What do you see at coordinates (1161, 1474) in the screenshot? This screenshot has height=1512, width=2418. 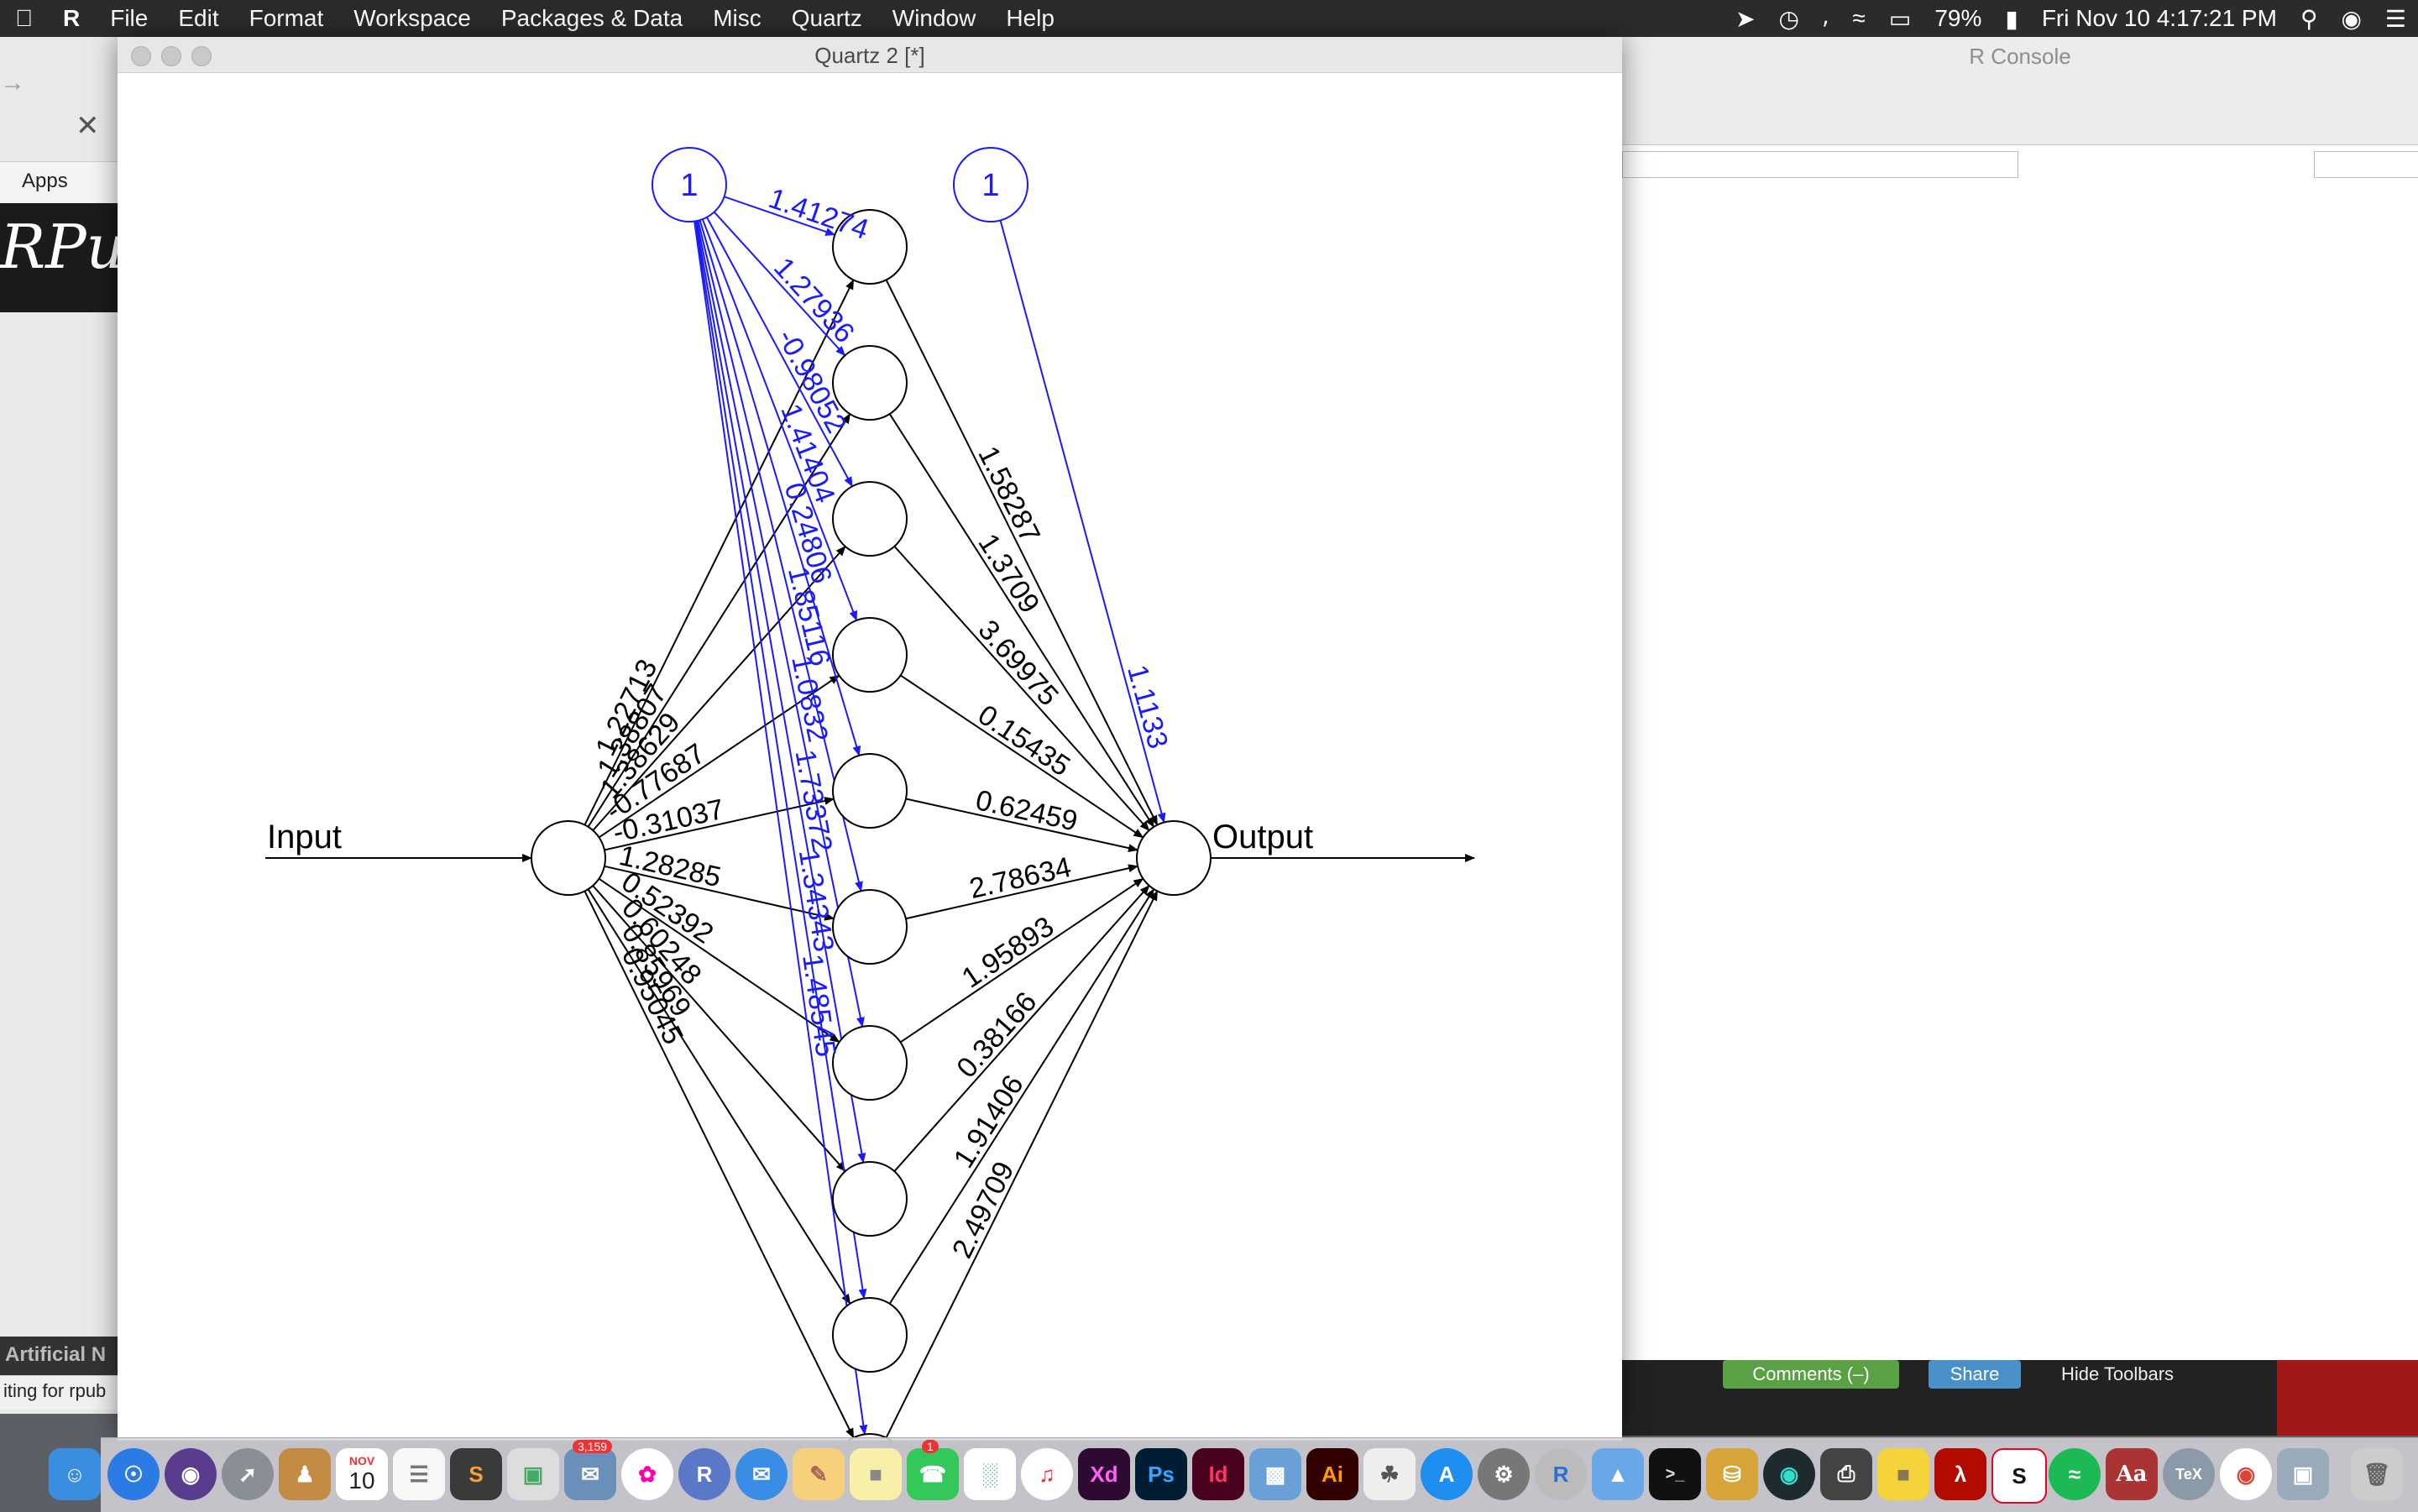 I see `photoshop-icon: Ps` at bounding box center [1161, 1474].